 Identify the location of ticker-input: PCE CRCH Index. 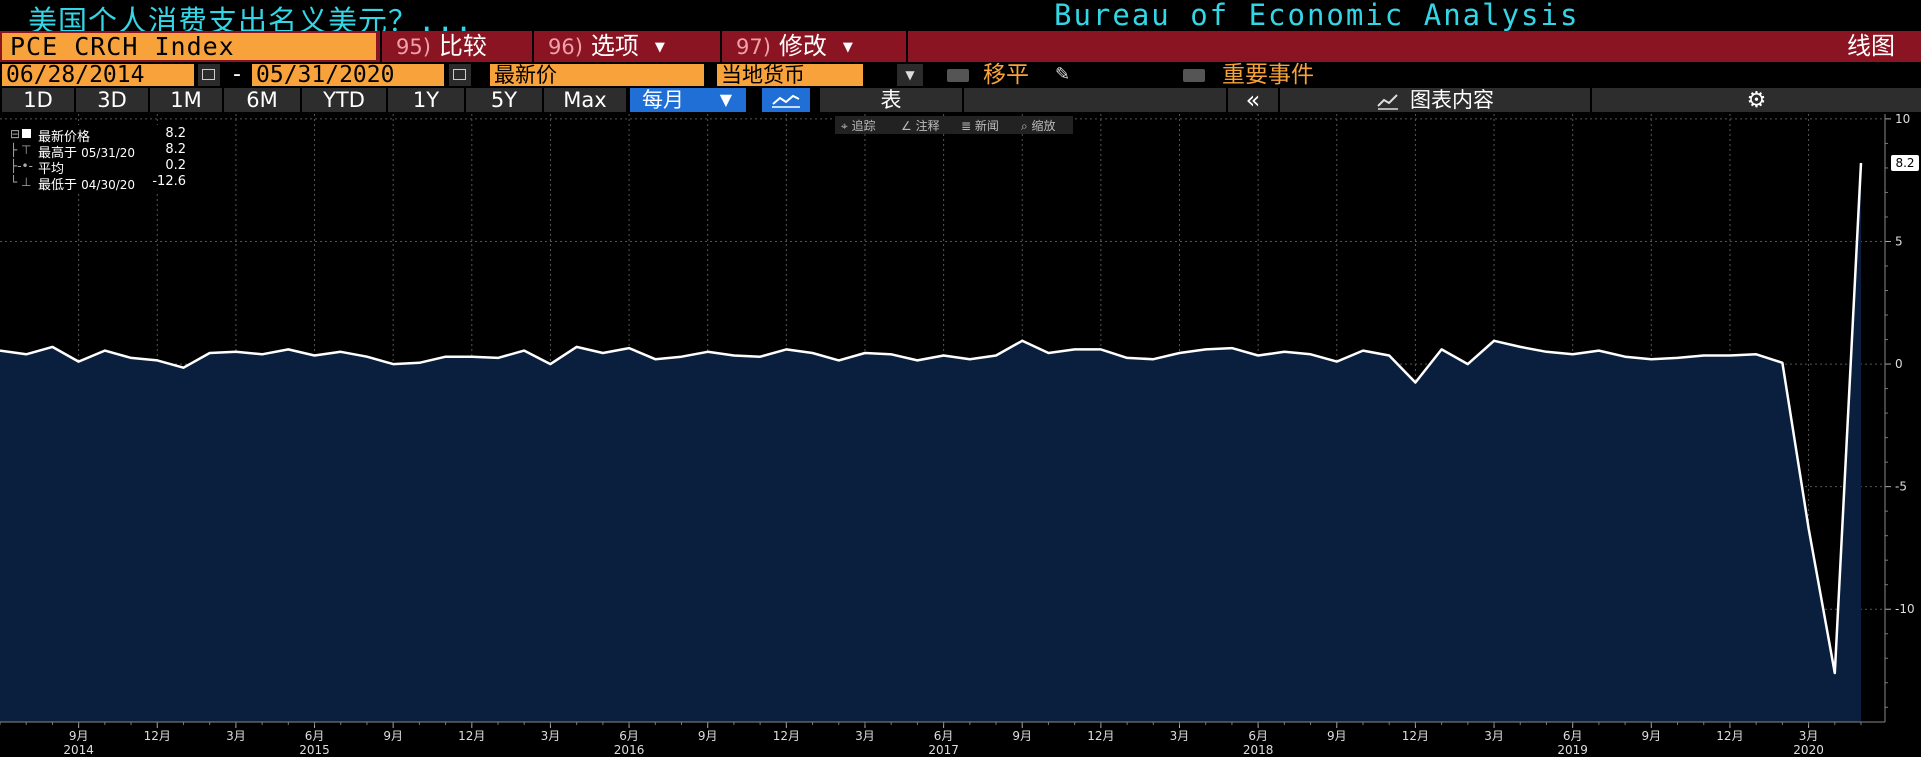
(189, 46).